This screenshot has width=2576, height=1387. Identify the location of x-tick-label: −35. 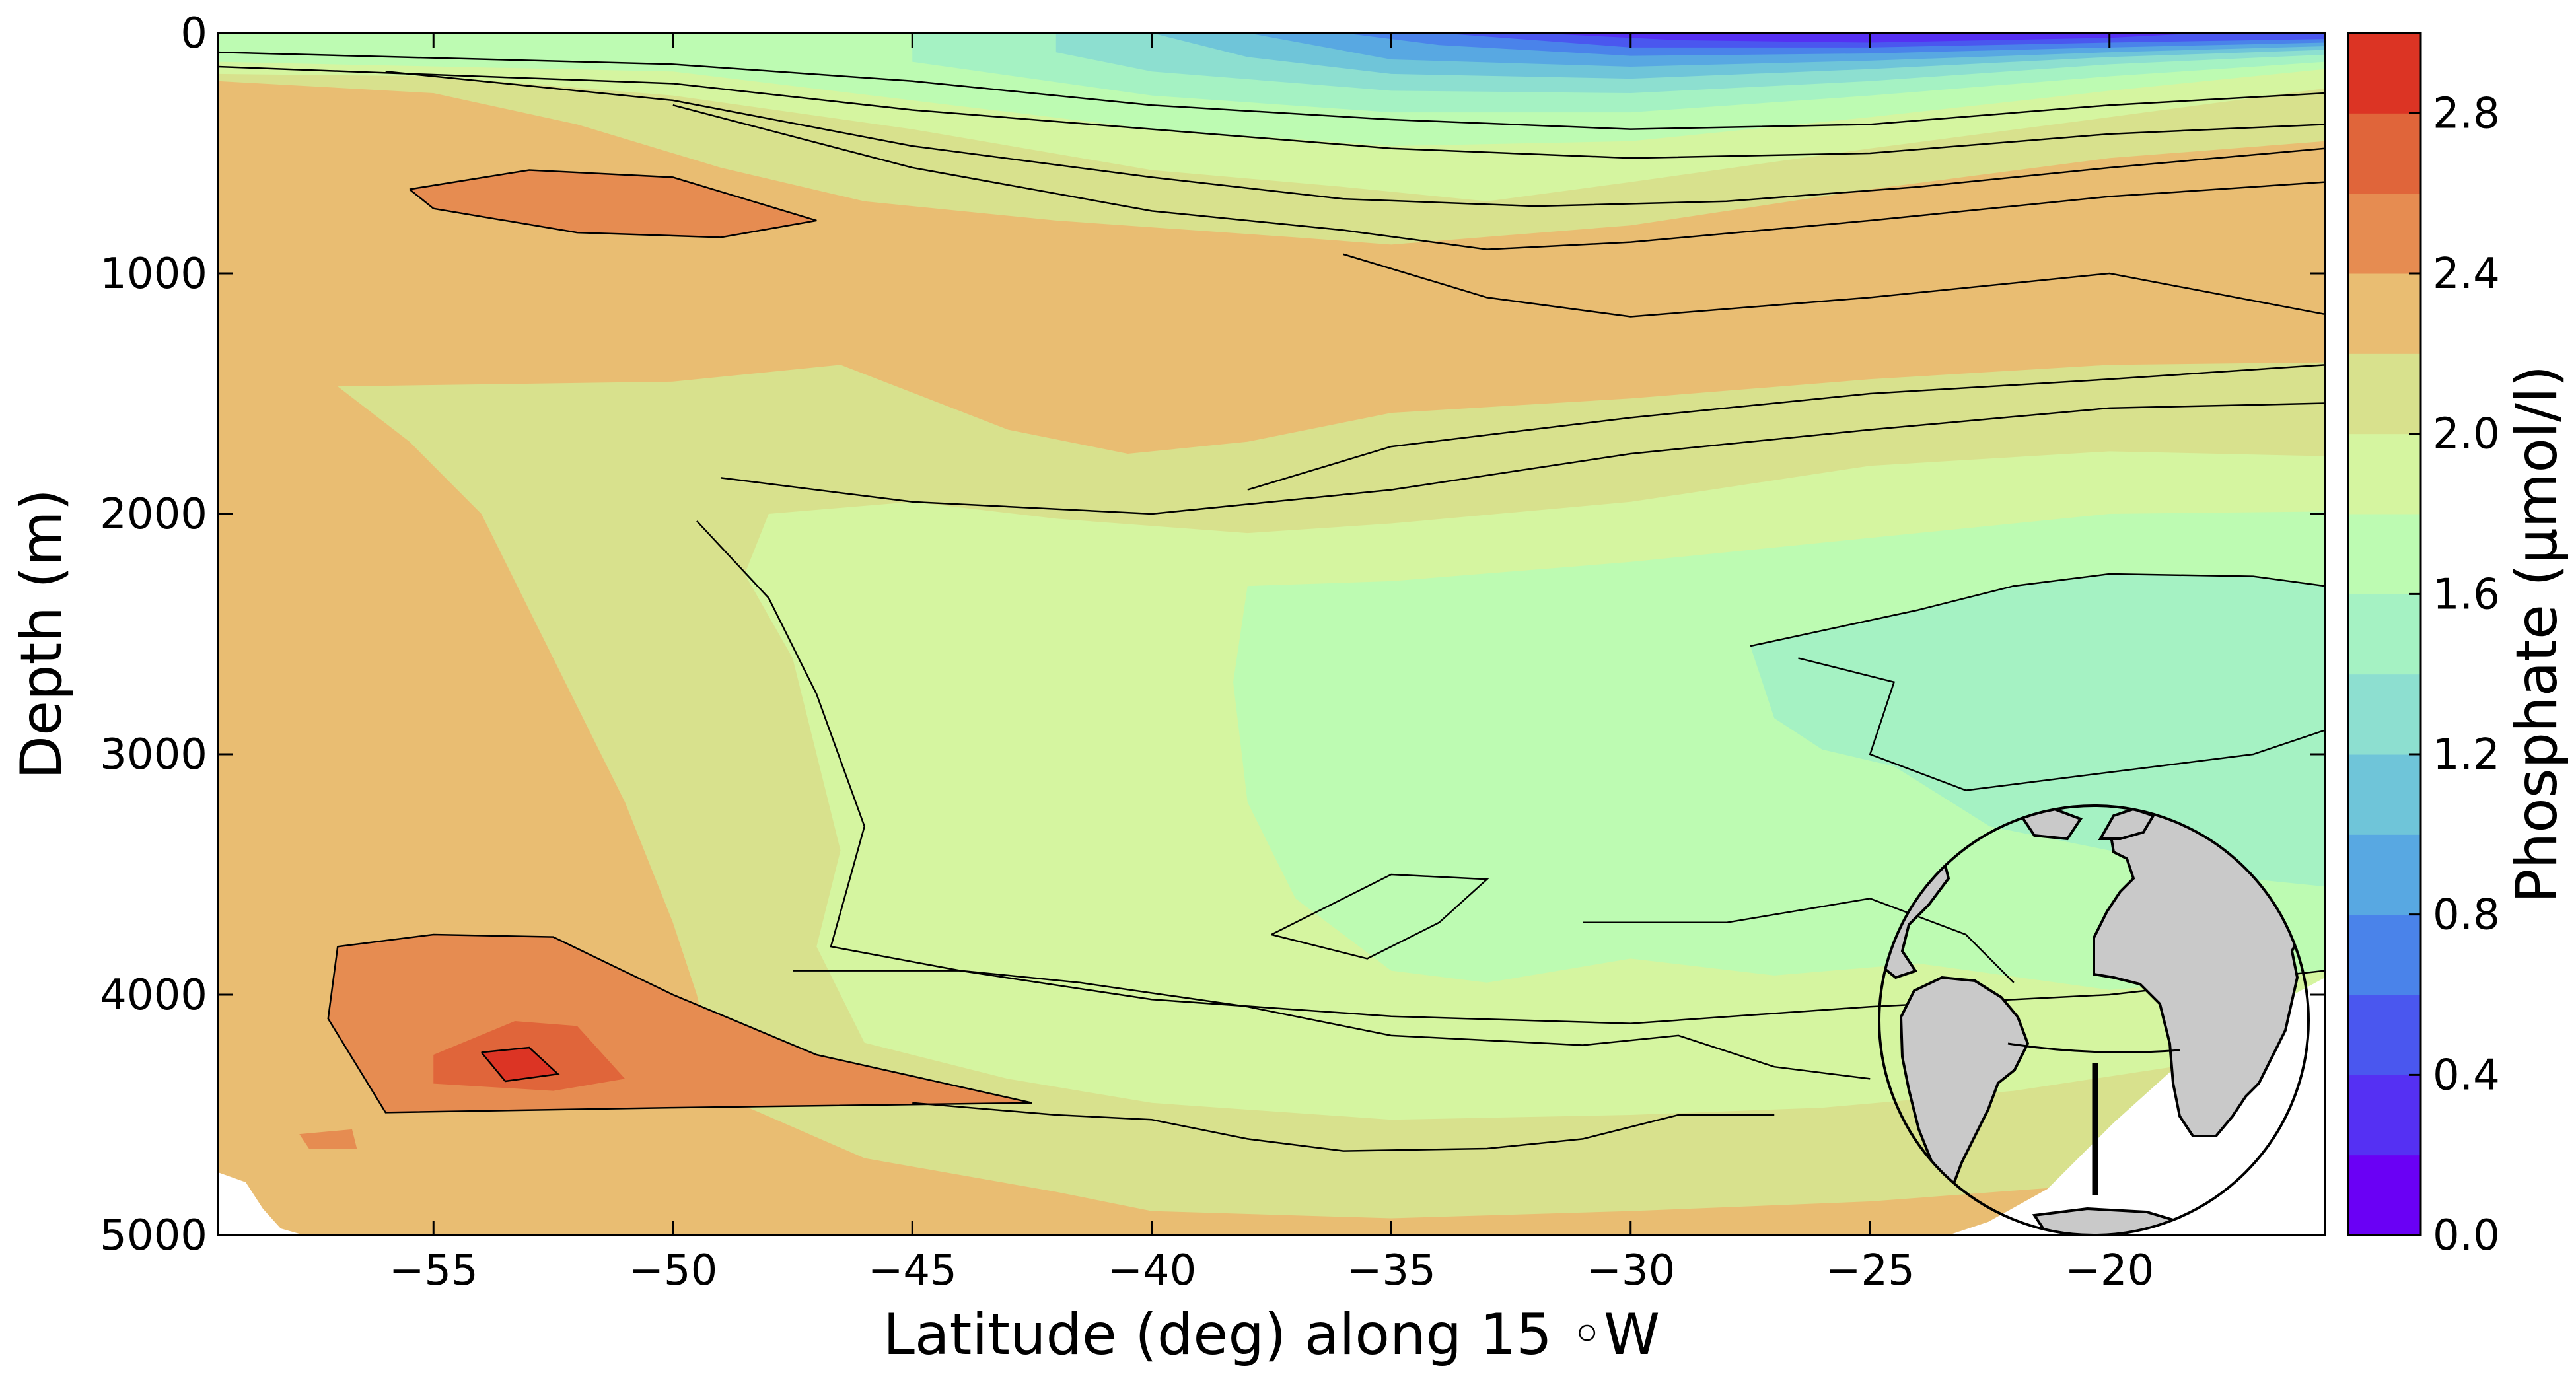
(1391, 1270).